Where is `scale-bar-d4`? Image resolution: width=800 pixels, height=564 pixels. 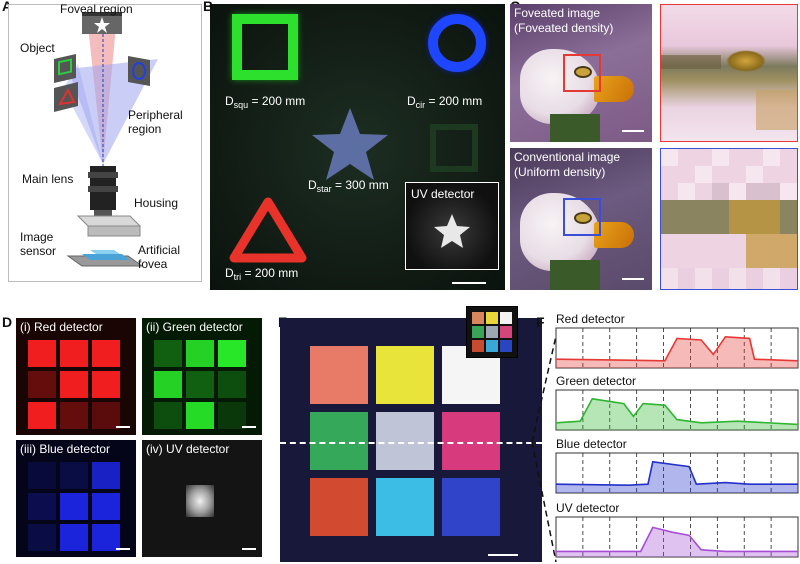
scale-bar-d4 is located at coordinates (249, 549).